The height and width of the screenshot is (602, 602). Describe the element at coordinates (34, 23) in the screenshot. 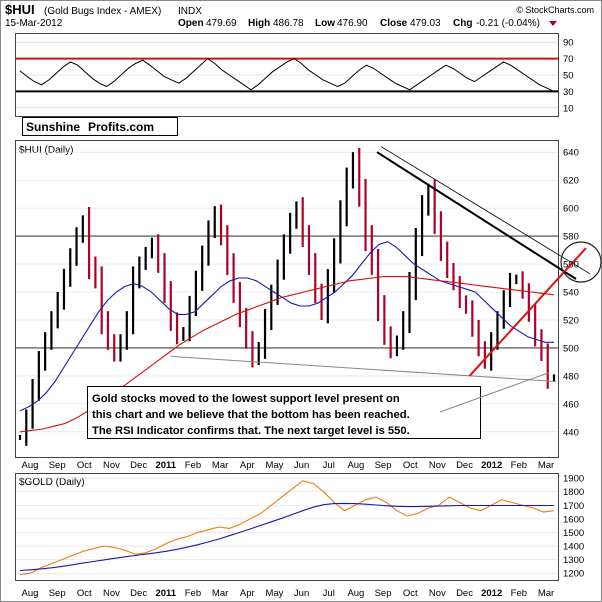

I see `chart-date: 15-Mar-2012` at that location.